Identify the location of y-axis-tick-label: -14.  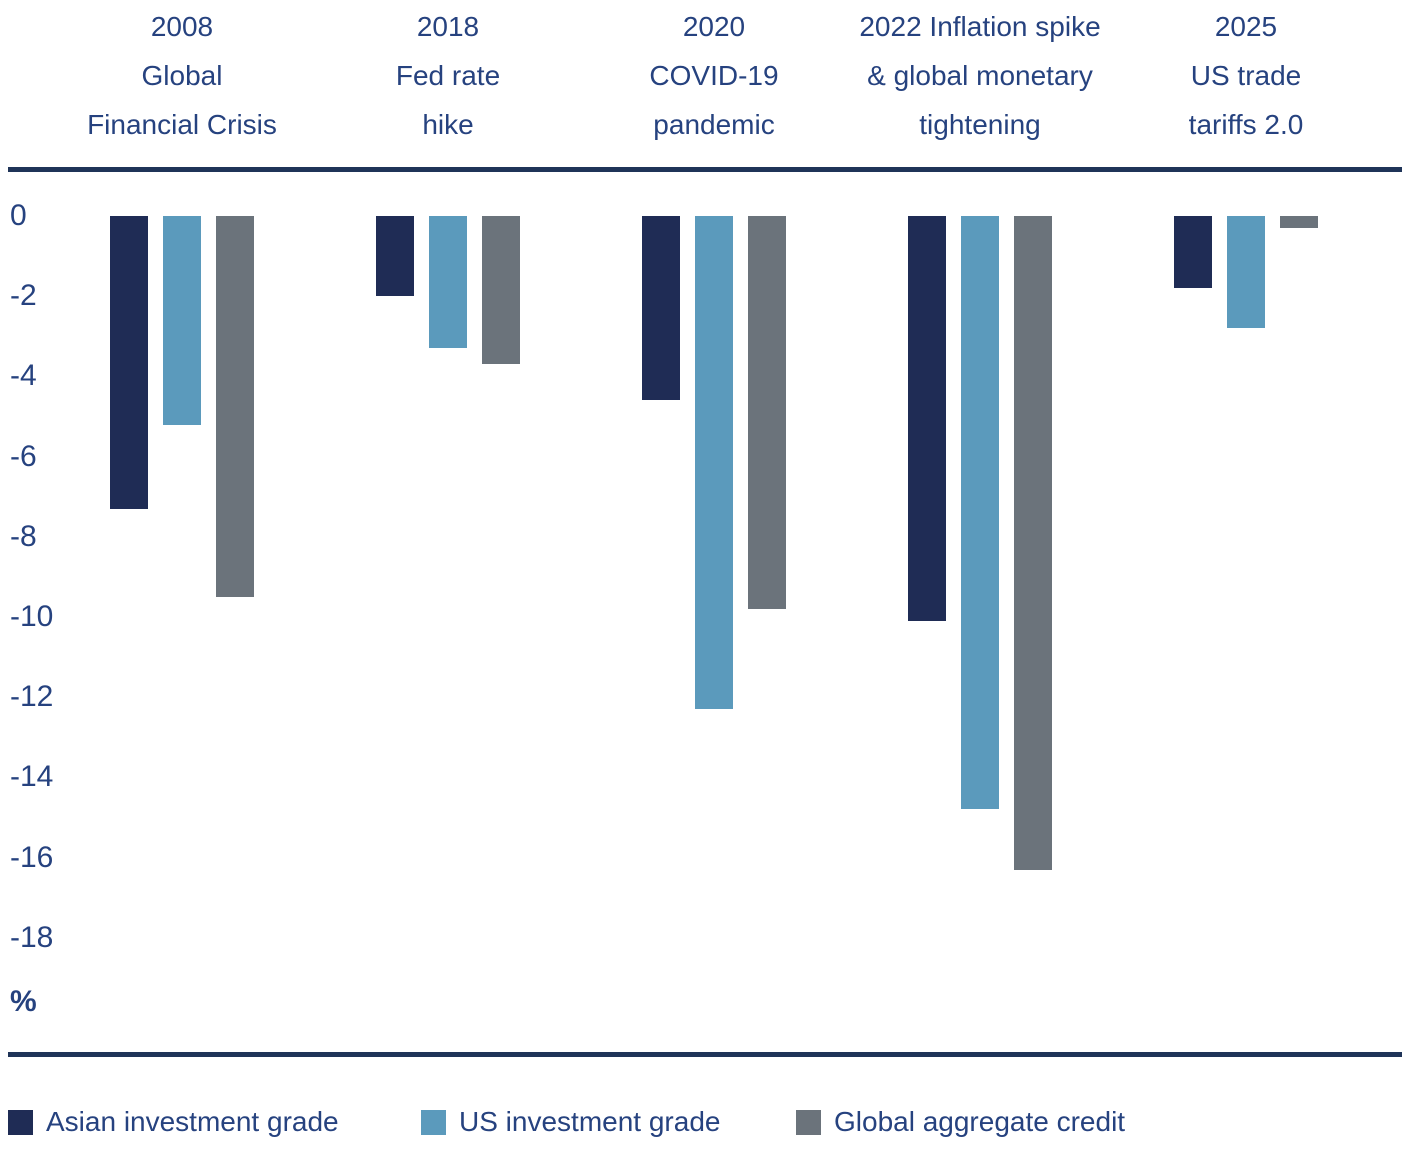
(32, 777).